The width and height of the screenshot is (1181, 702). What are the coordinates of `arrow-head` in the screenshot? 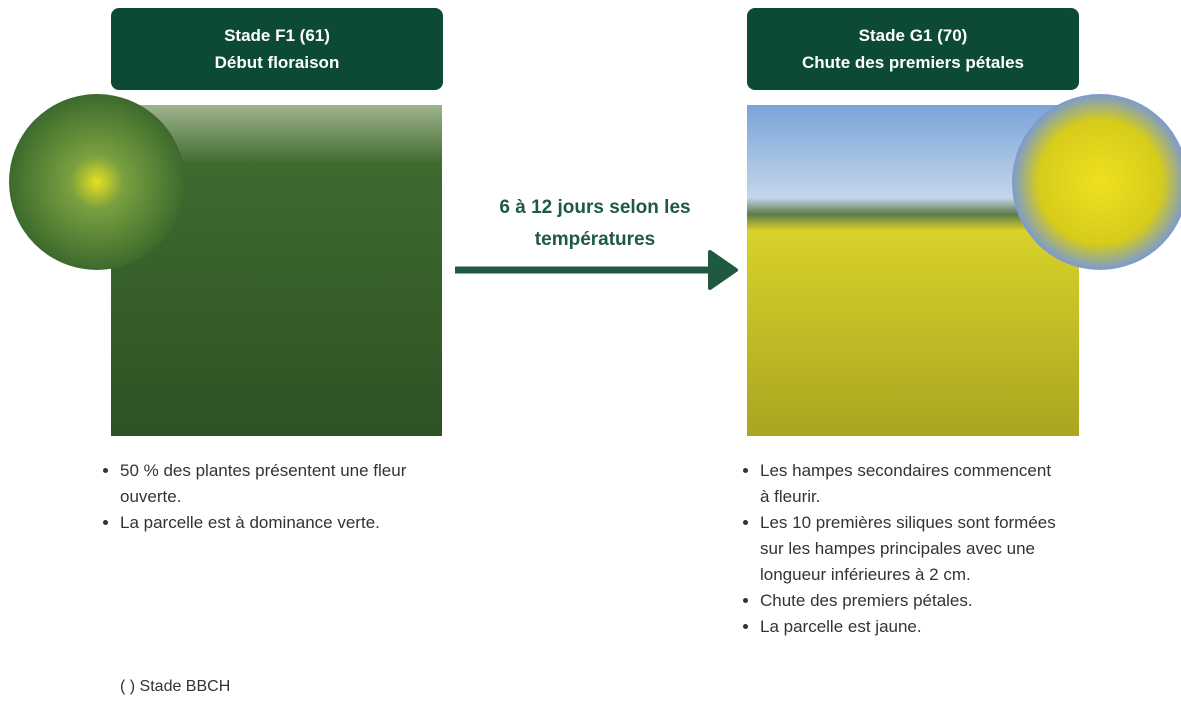 It's located at (723, 270).